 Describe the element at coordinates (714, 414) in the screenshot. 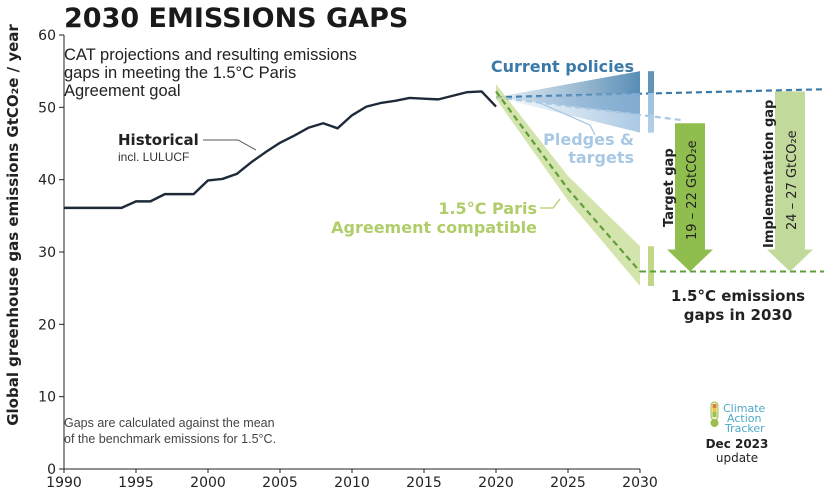

I see `thermometer-icon` at that location.